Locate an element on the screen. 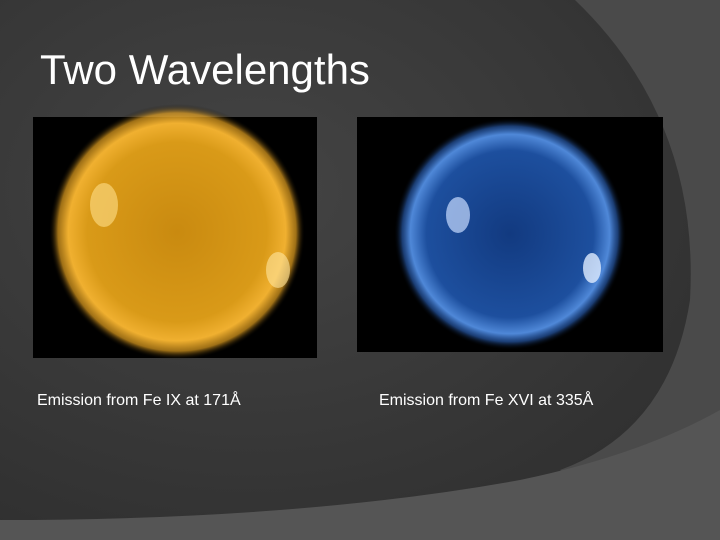 This screenshot has width=720, height=540. caption: Emission from Fe XVI at 335Å is located at coordinates (486, 399).